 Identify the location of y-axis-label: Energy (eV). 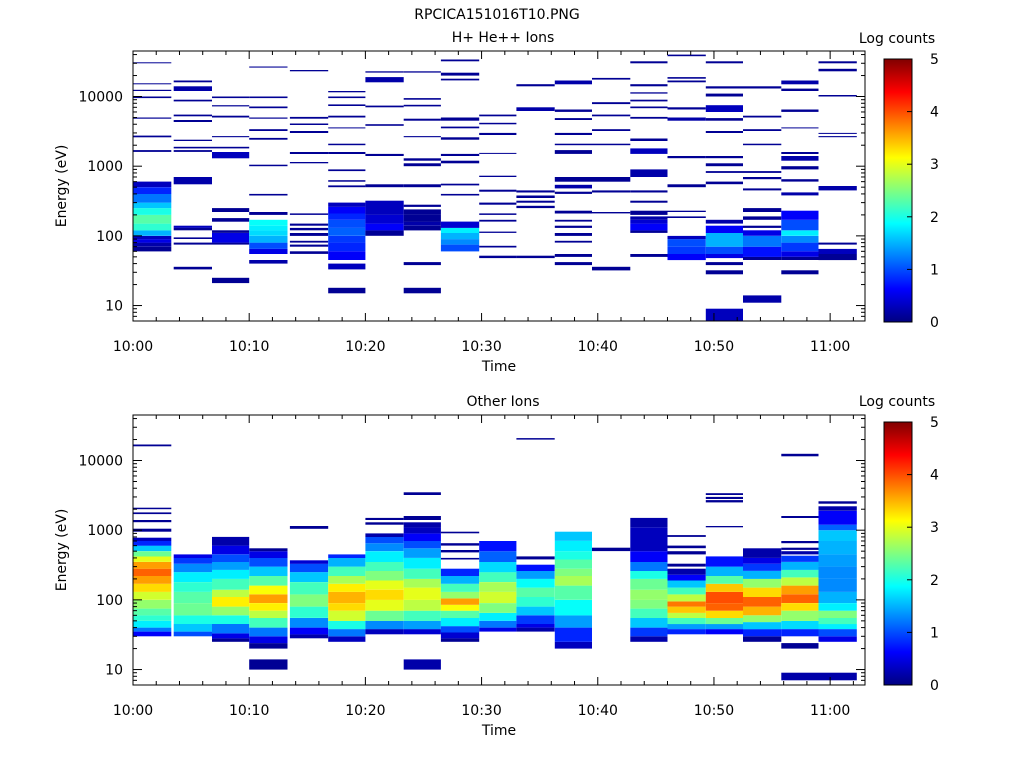
(62, 186).